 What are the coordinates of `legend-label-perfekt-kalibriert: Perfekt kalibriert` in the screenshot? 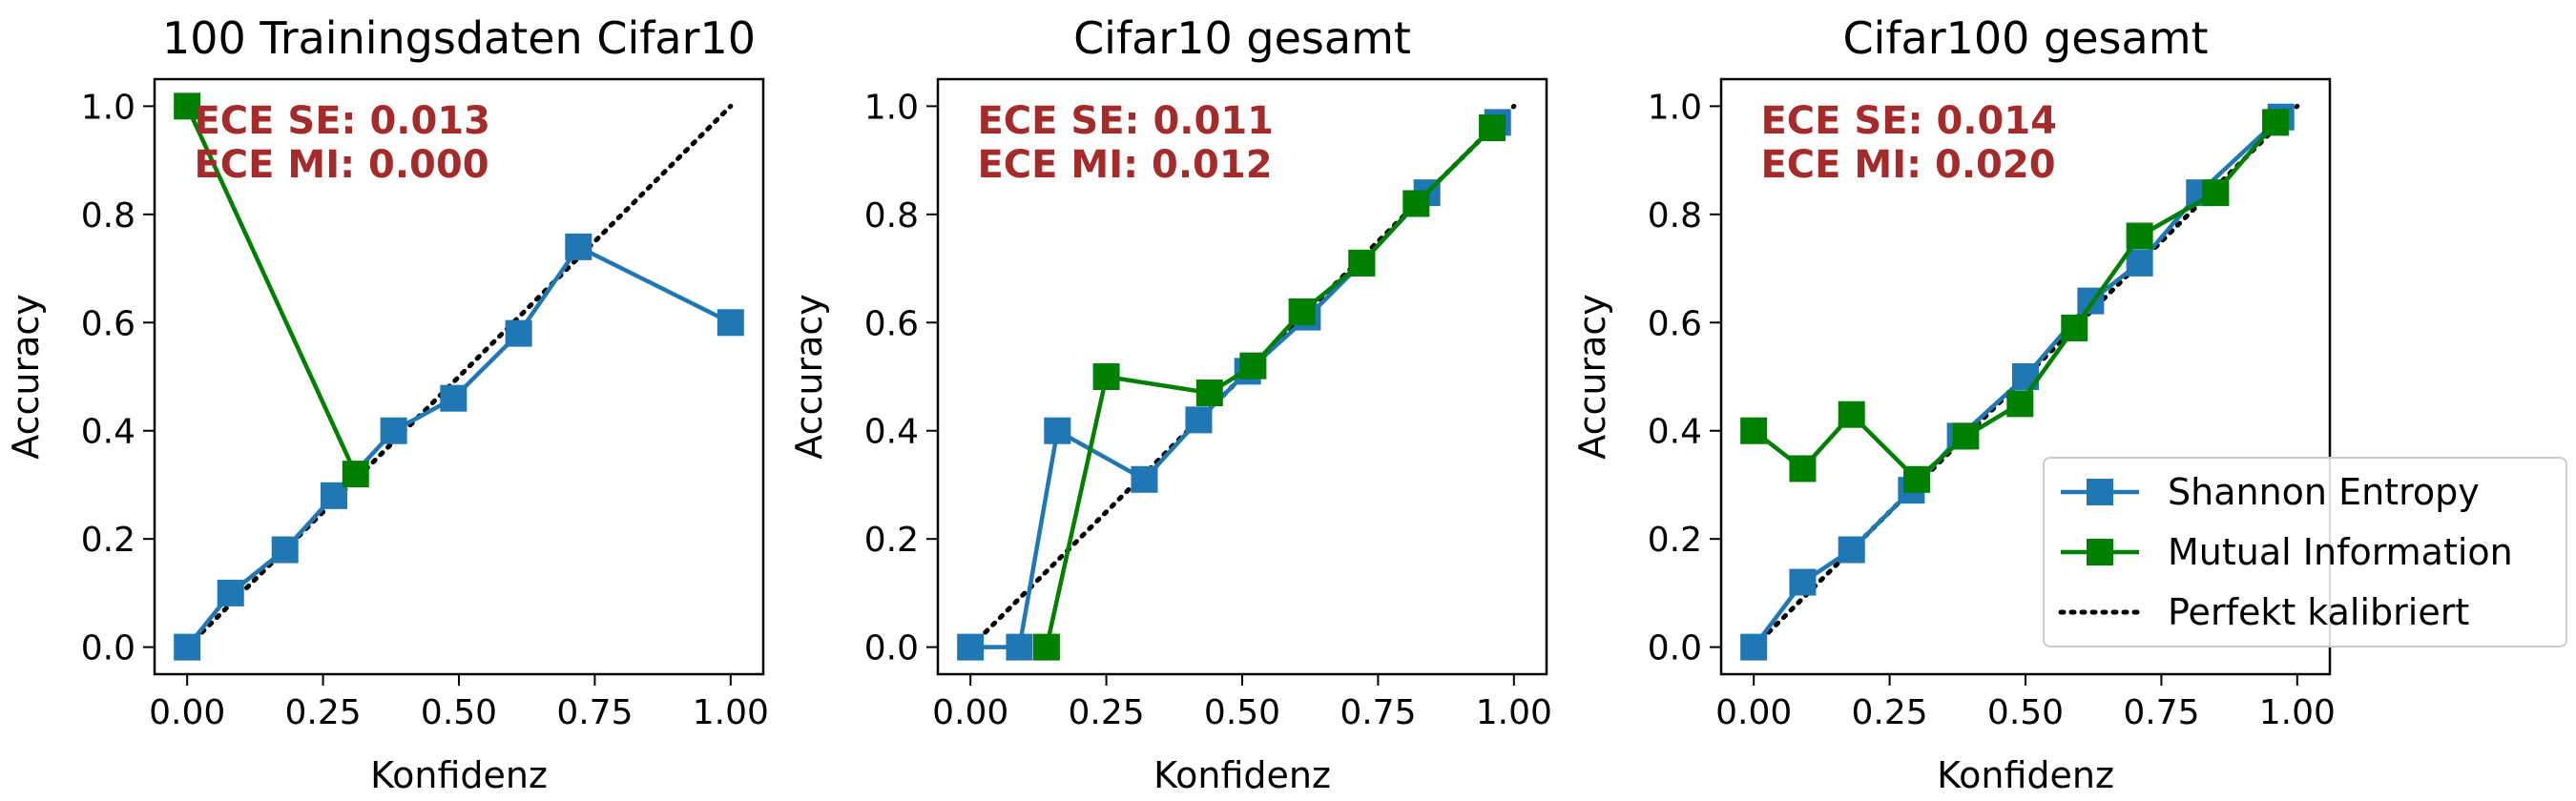 It's located at (2318, 612).